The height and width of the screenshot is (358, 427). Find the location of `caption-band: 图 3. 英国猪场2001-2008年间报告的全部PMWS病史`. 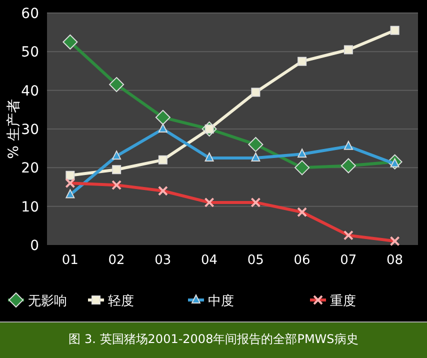

caption-band: 图 3. 英国猪场2001-2008年间报告的全部PMWS病史 is located at coordinates (213, 340).